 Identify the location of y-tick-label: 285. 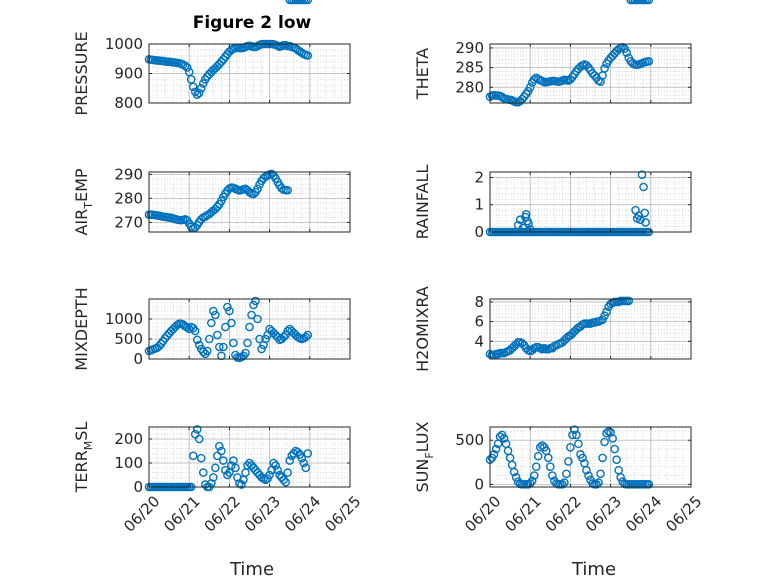
(469, 68).